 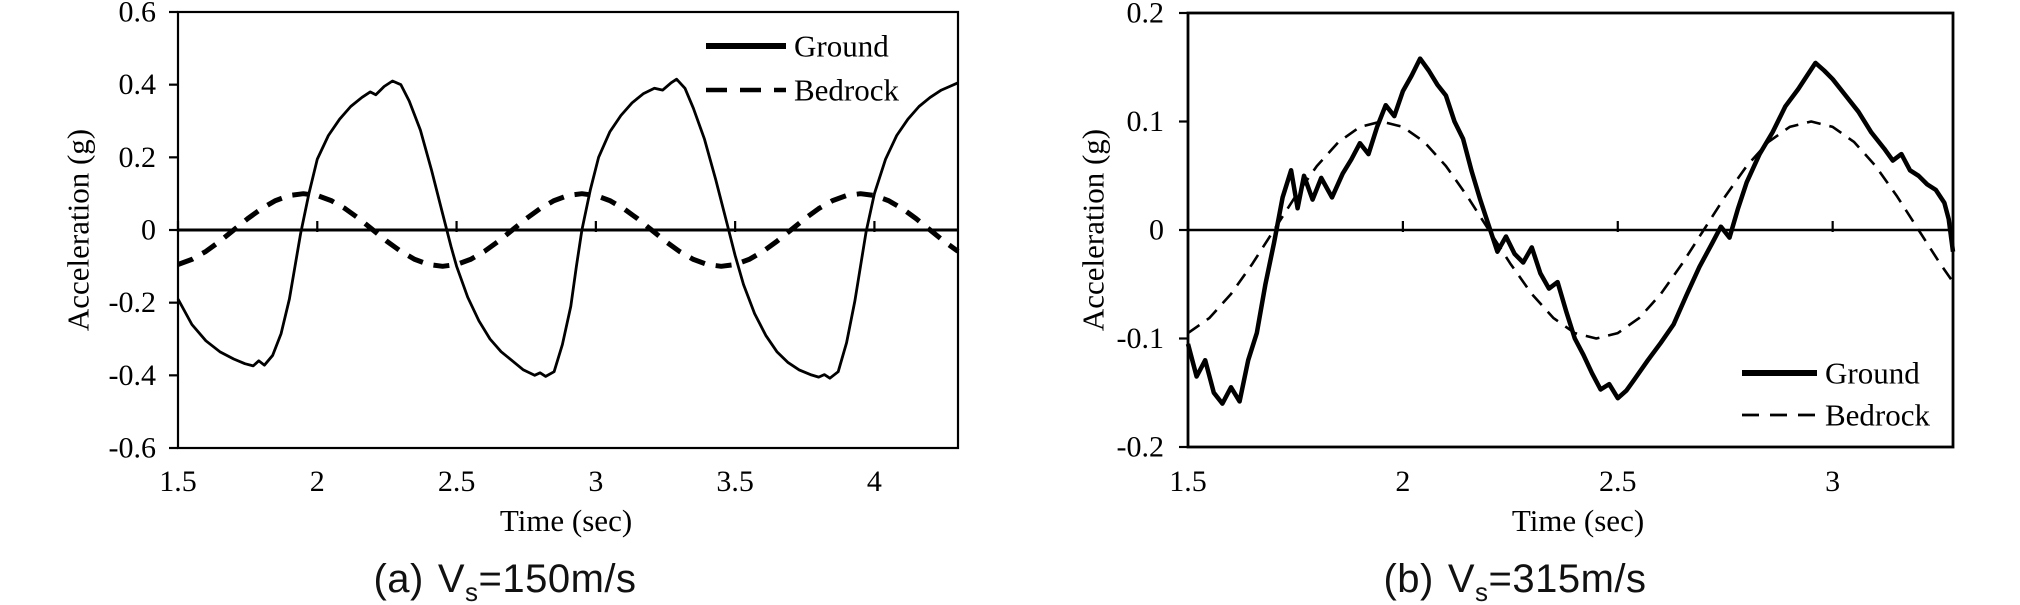 I want to click on x-tick-label-a-2: 2.5, so click(x=457, y=481).